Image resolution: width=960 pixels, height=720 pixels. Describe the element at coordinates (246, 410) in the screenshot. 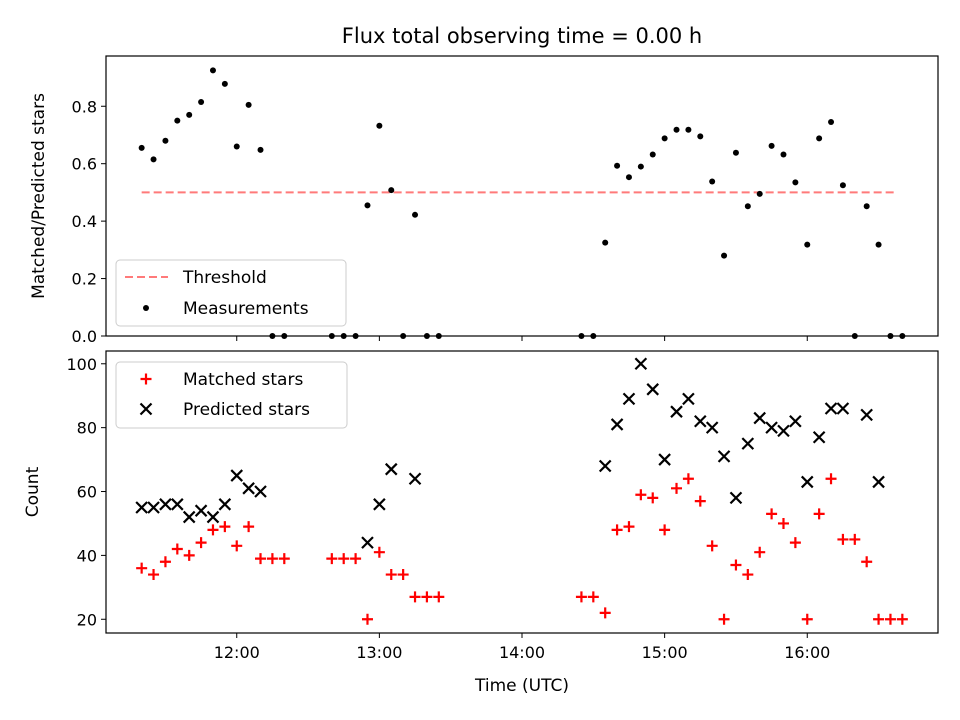

I see `legend-predicted-label: Predicted stars` at that location.